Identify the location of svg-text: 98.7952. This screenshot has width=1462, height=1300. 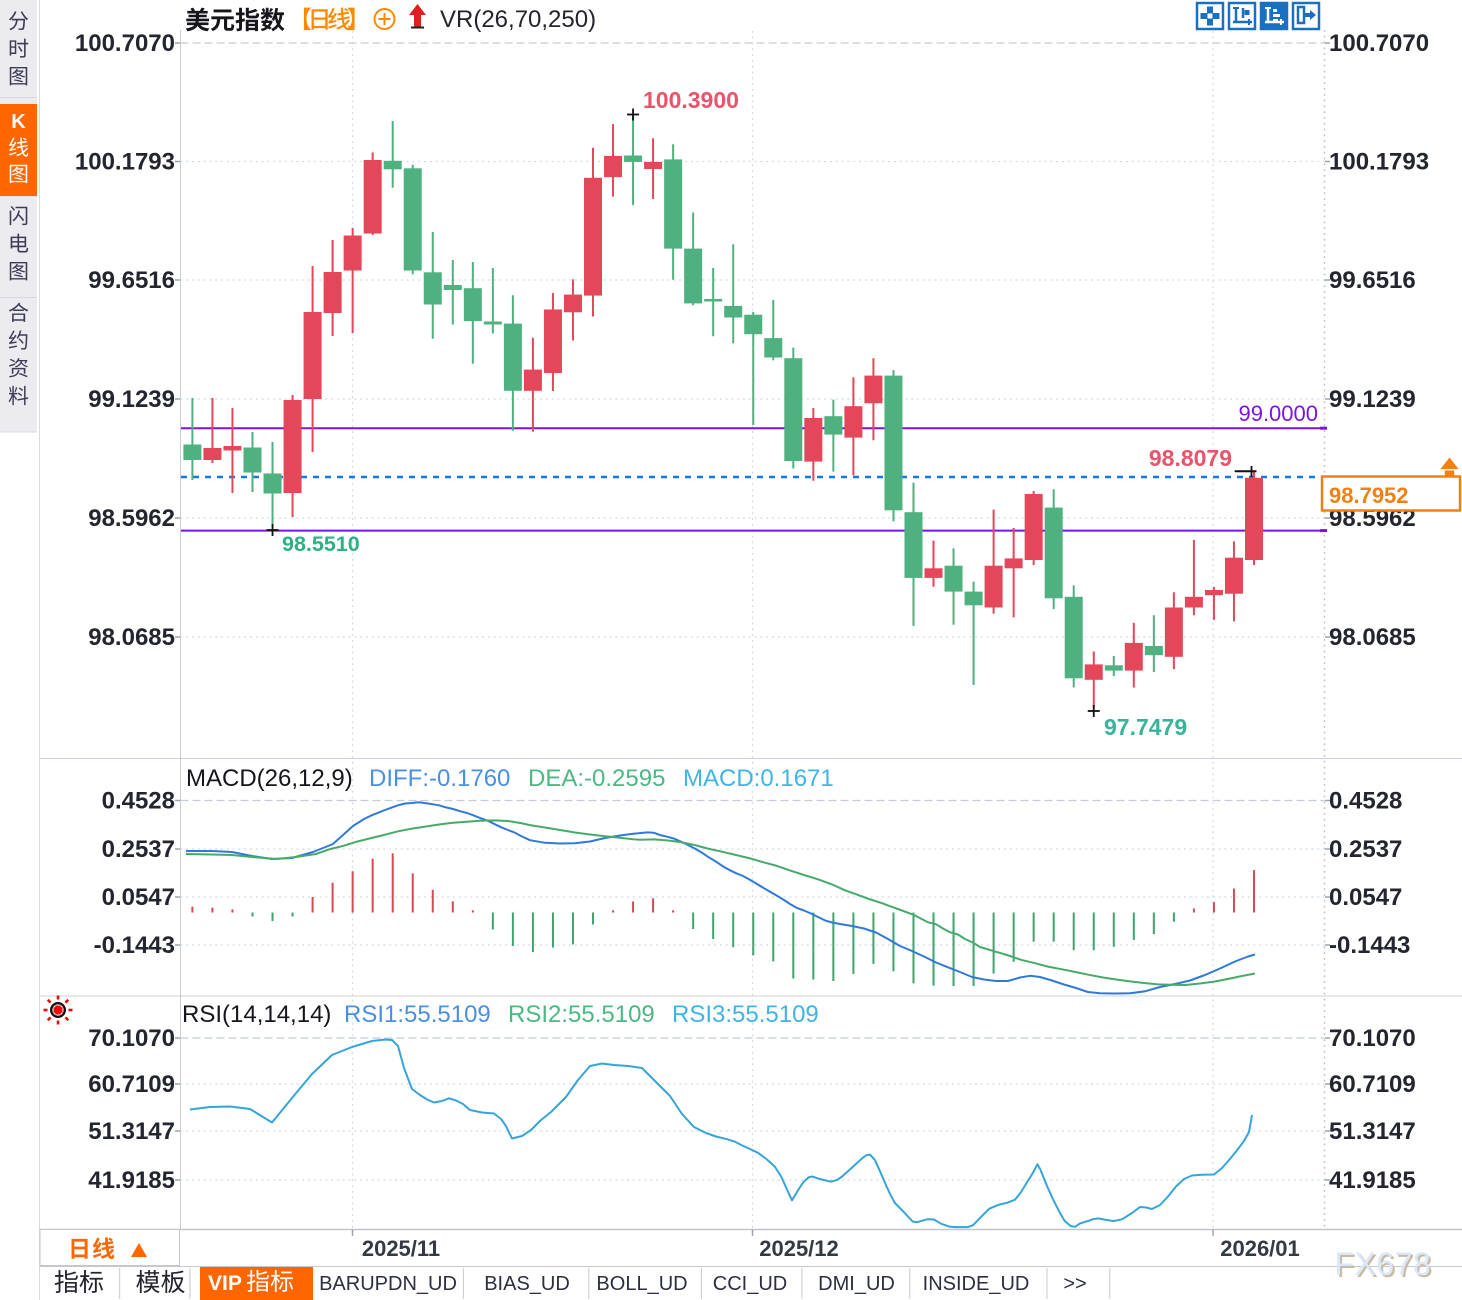
(1369, 495).